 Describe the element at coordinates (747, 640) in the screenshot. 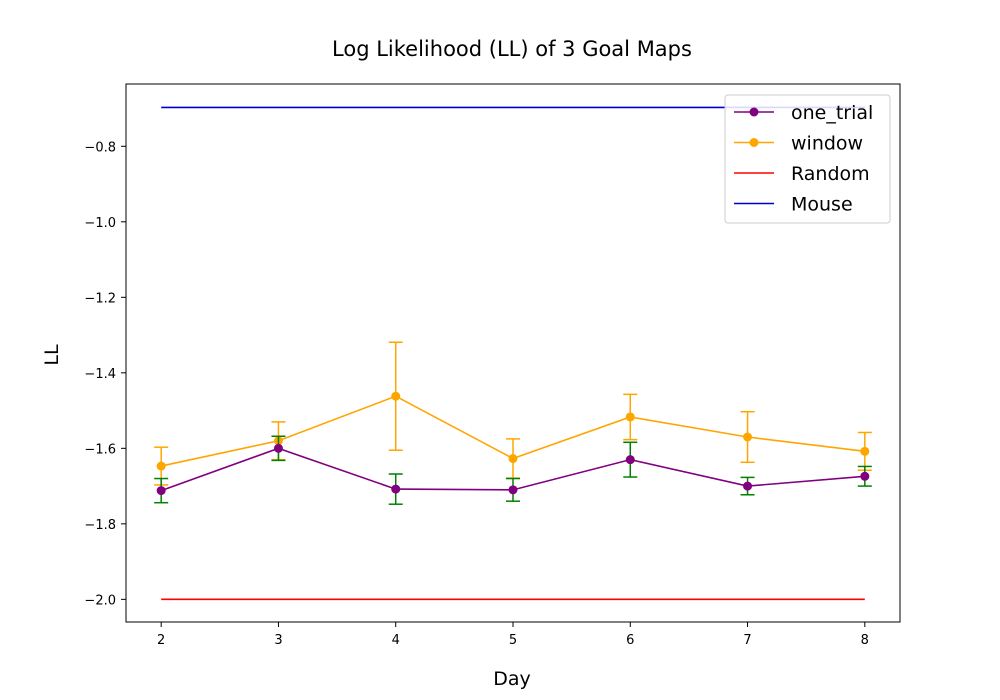

I see `x-tick-label: 7` at that location.